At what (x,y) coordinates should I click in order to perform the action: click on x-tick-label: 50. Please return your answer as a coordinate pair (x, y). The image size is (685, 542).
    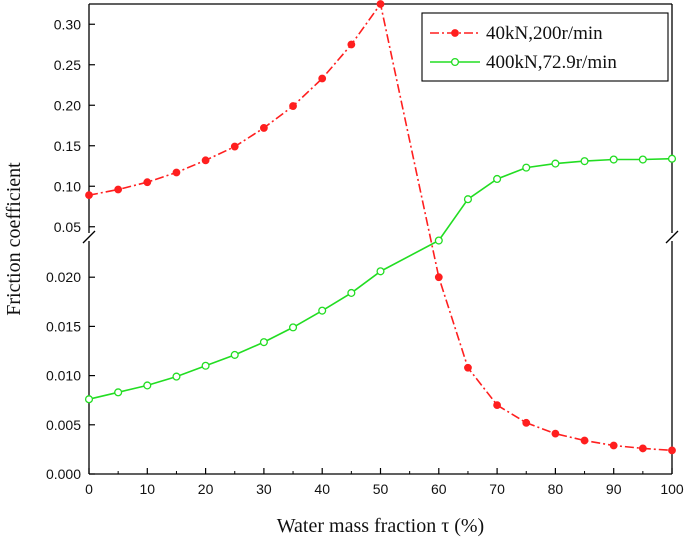
    Looking at the image, I should click on (381, 489).